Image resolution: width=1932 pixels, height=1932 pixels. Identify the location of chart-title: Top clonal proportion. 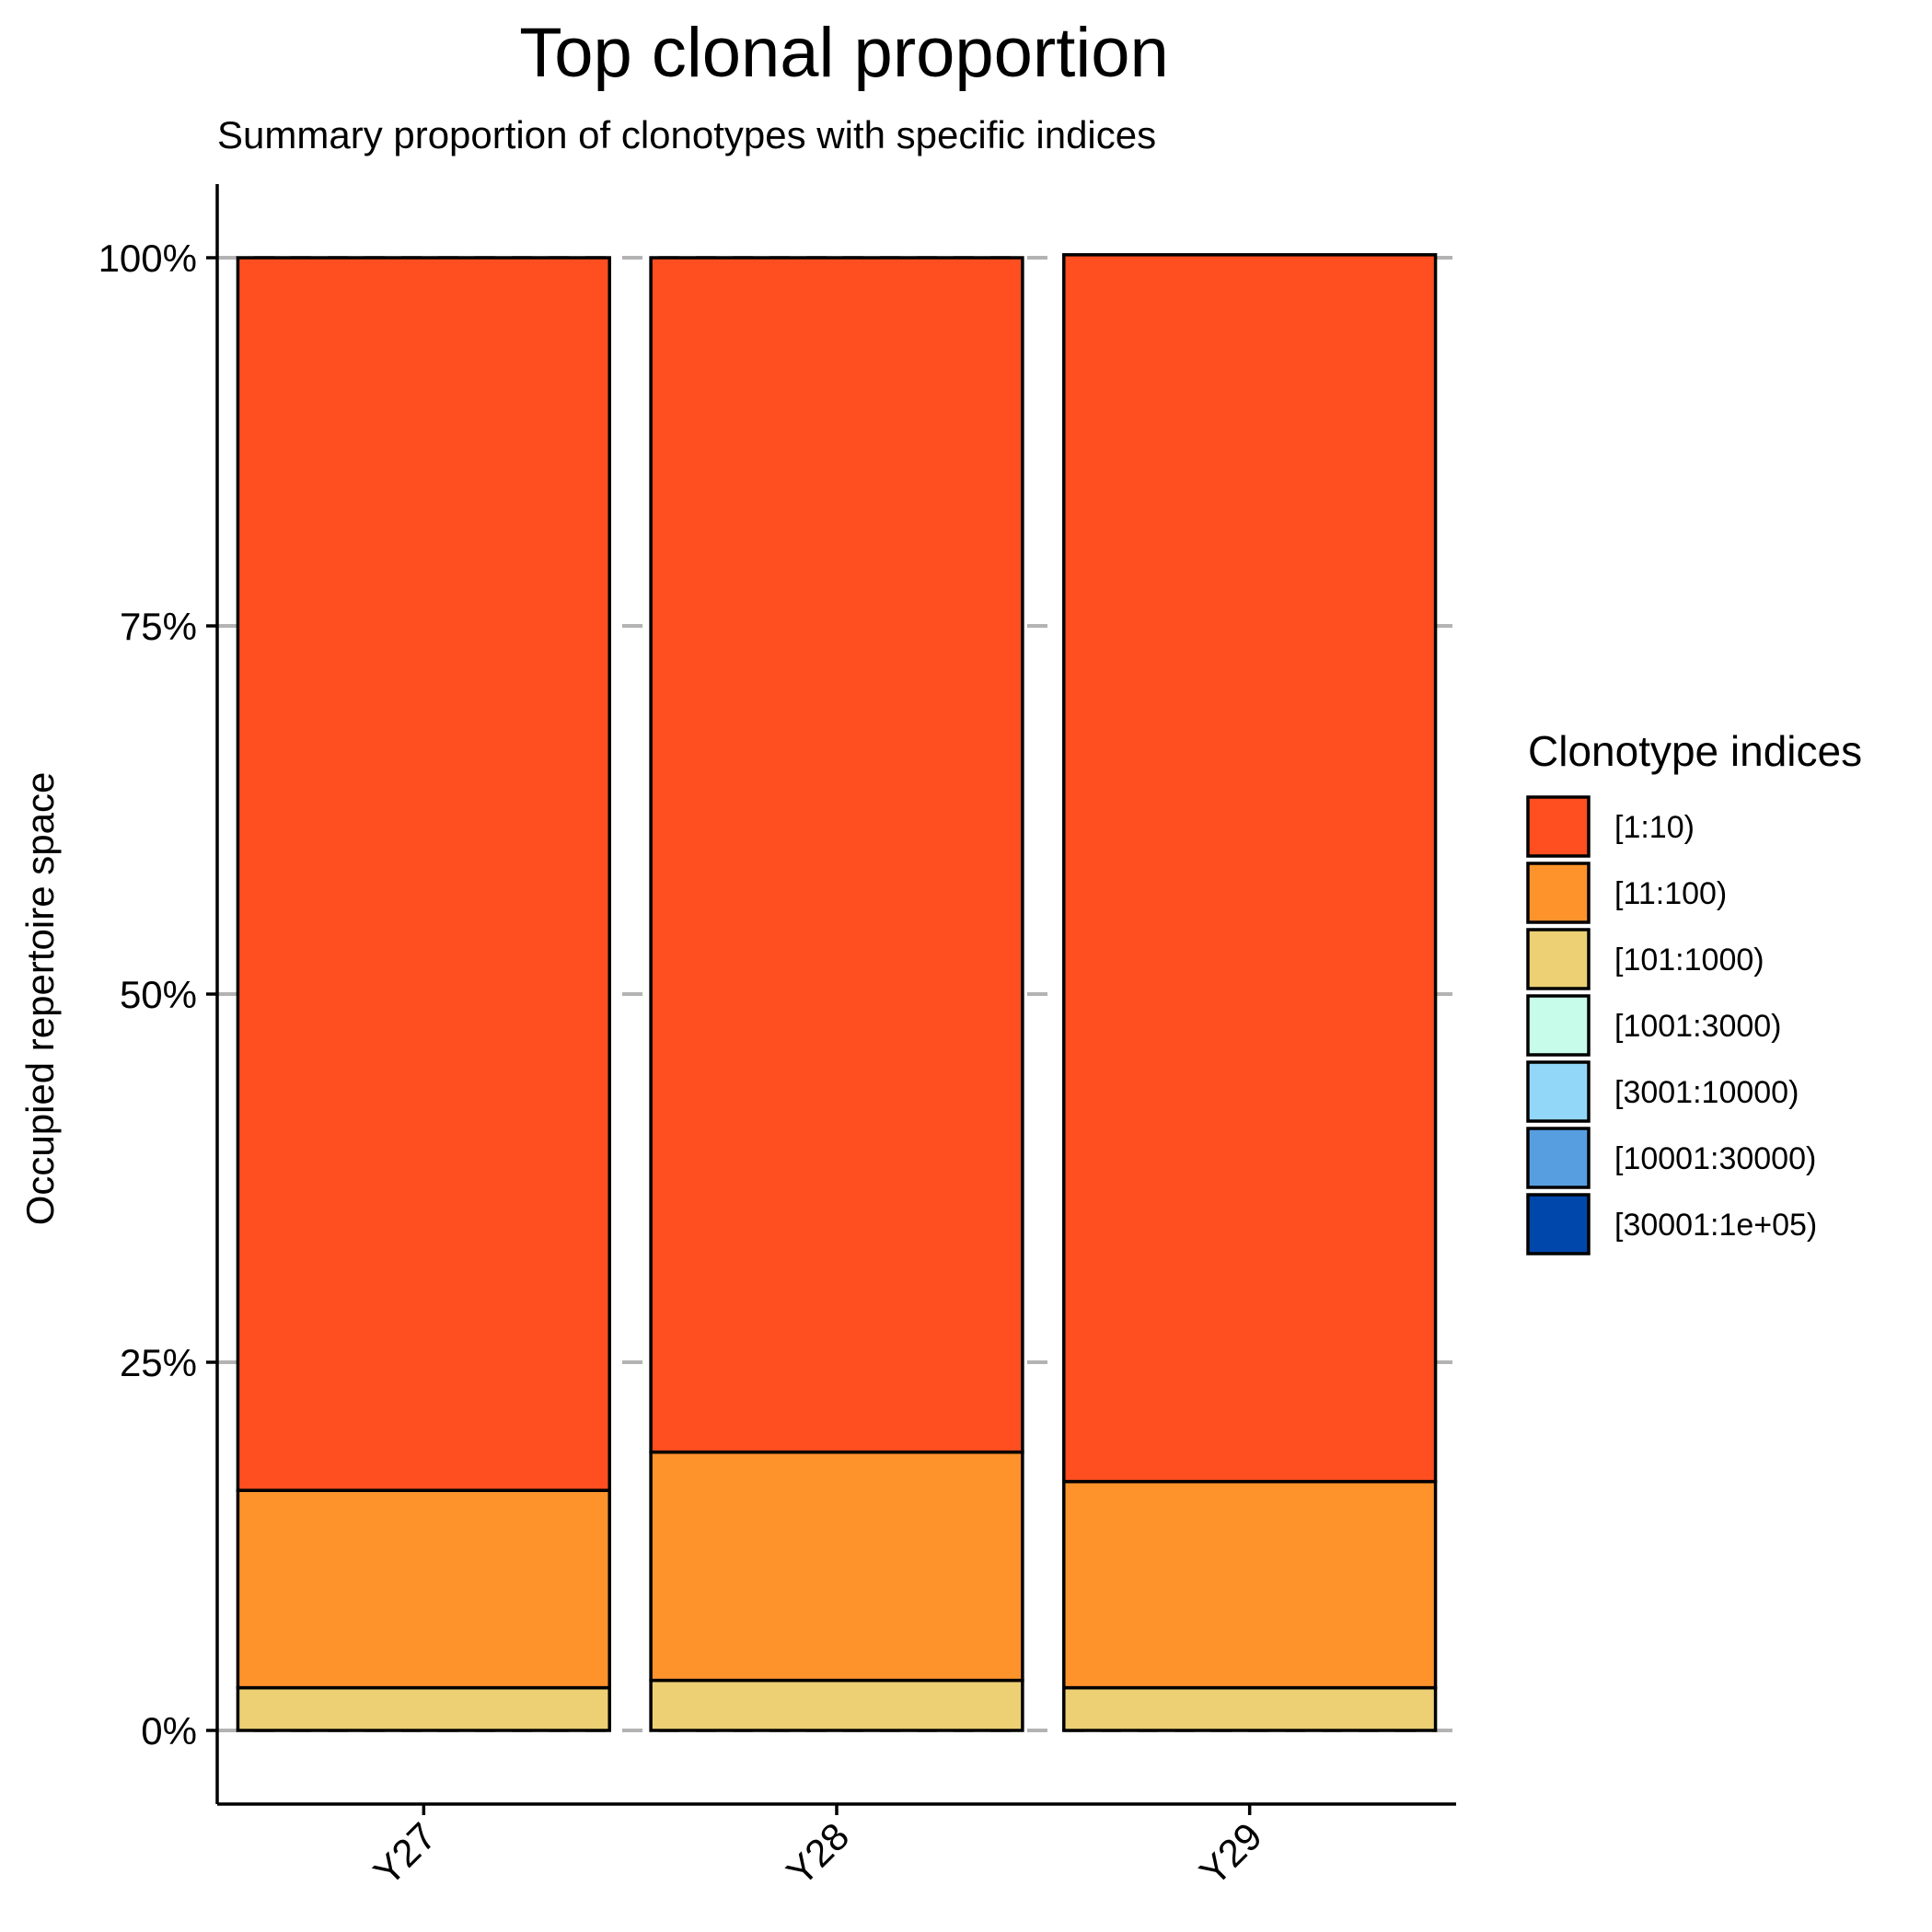
(844, 53).